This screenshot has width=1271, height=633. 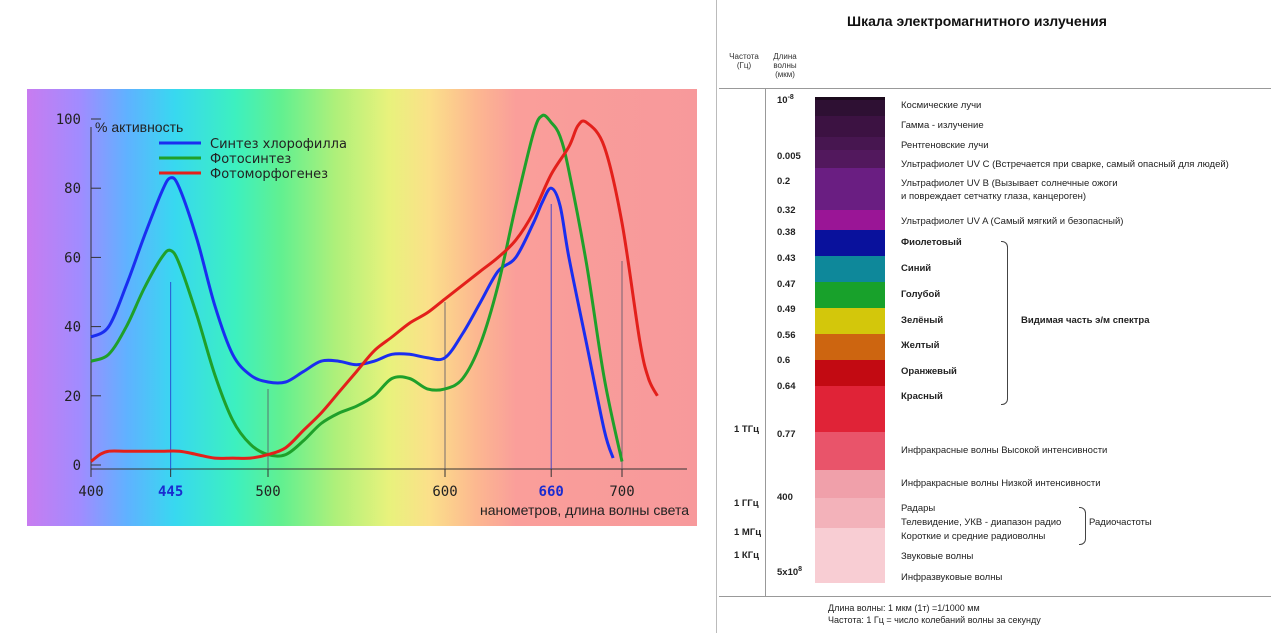 I want to click on wavelength-value-11: 0.64, so click(x=786, y=386).